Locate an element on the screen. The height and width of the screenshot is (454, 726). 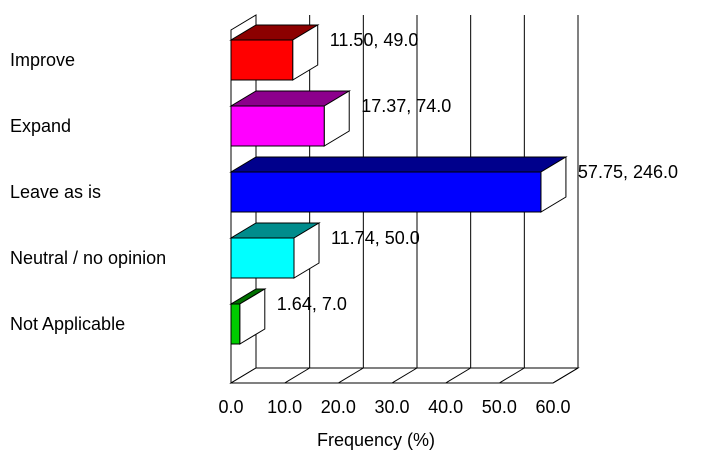
bar-top-face is located at coordinates (398, 164).